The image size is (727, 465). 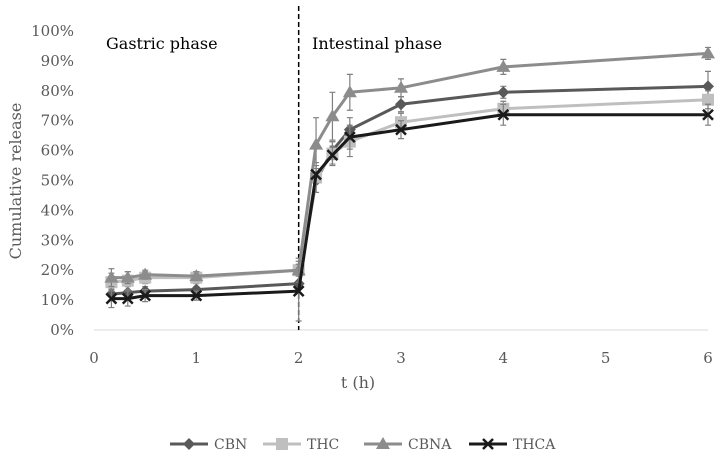 I want to click on x-tick-label: 1, so click(x=197, y=358).